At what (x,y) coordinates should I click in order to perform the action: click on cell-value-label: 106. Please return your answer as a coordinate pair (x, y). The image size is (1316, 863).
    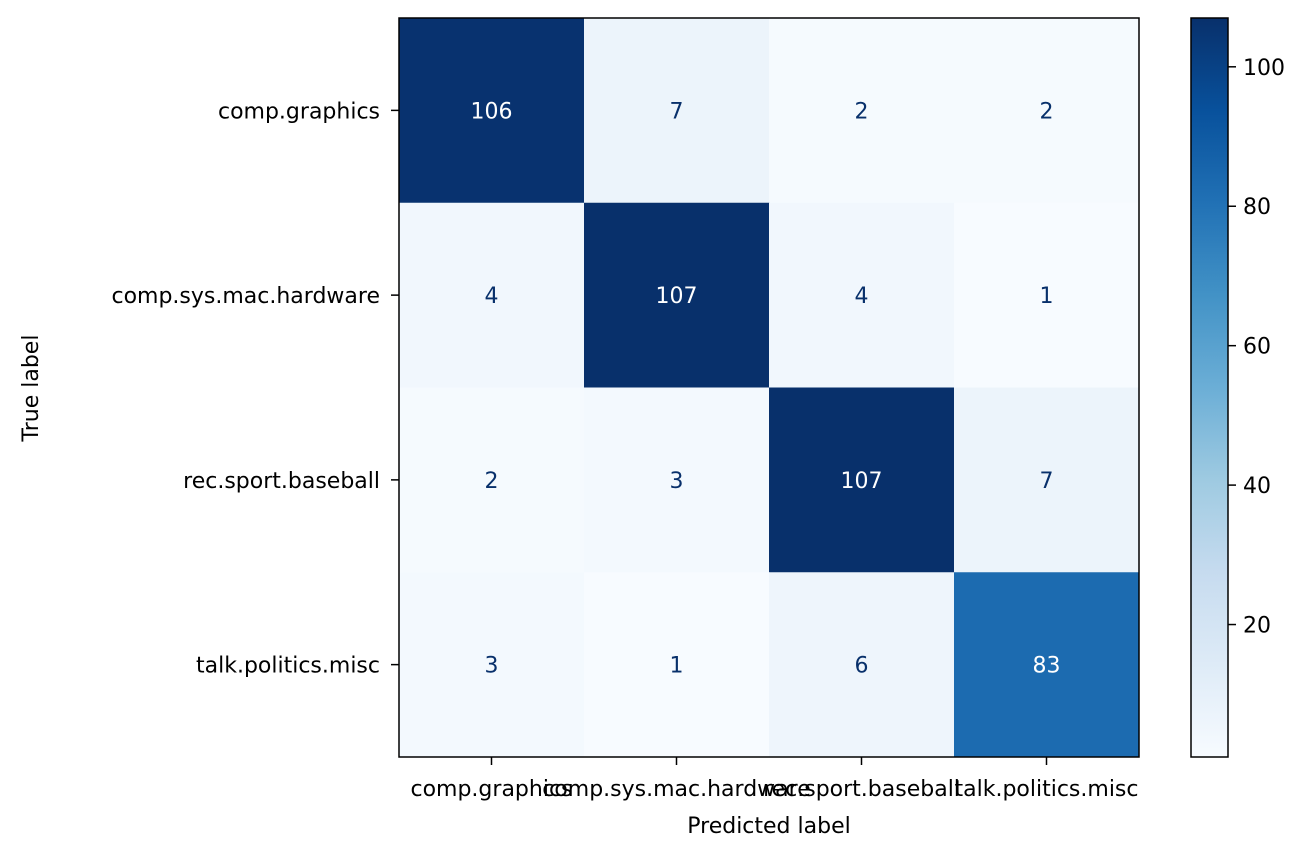
    Looking at the image, I should click on (492, 111).